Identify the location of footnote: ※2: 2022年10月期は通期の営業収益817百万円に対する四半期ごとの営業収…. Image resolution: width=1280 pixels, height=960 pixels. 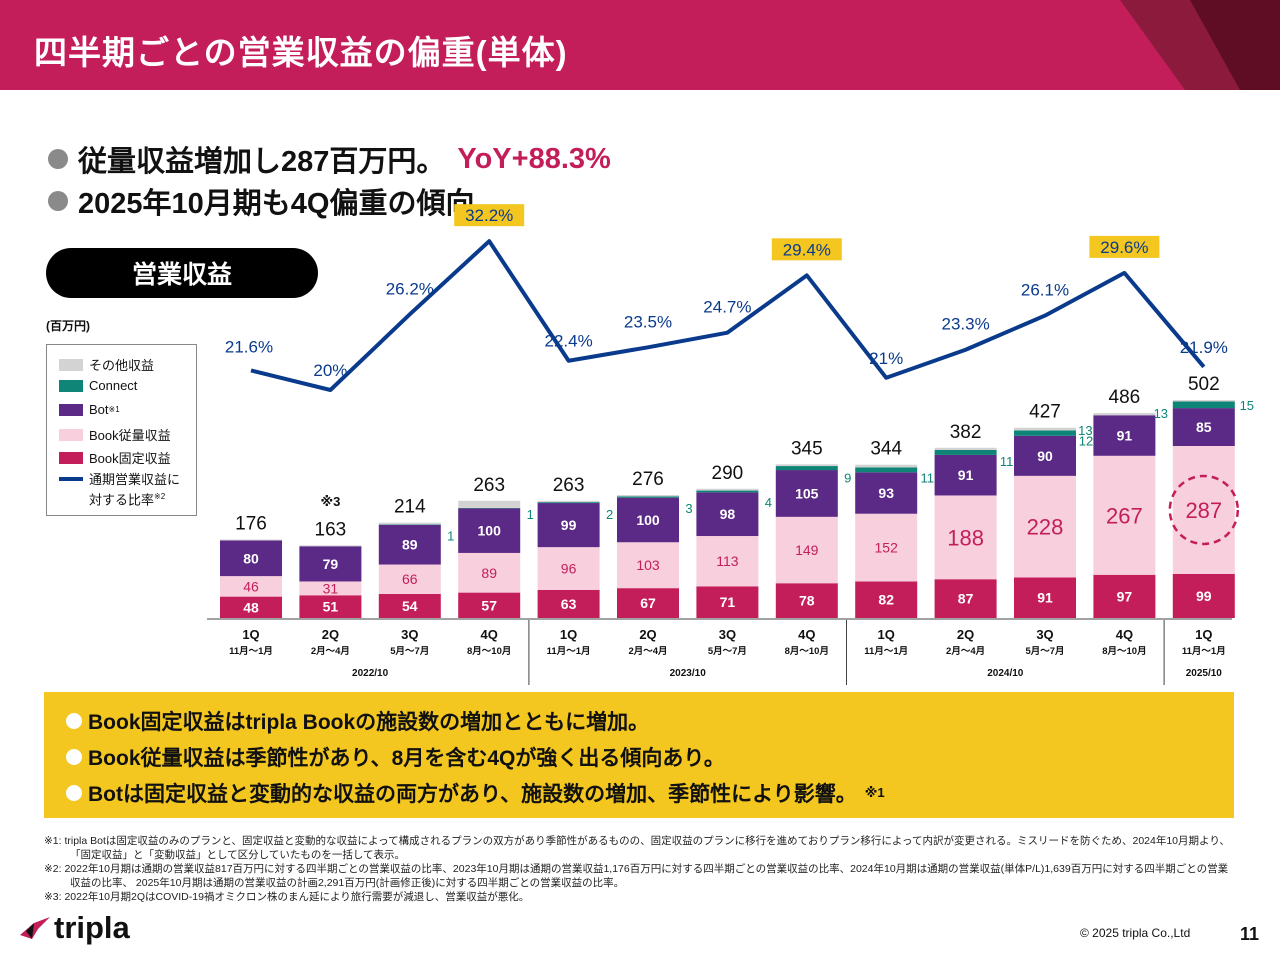
(636, 876).